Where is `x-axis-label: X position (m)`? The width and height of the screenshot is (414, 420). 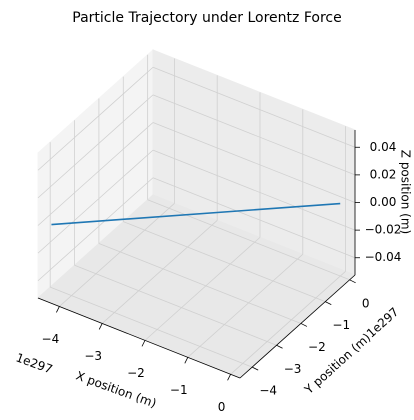 x-axis-label: X position (m) is located at coordinates (116, 390).